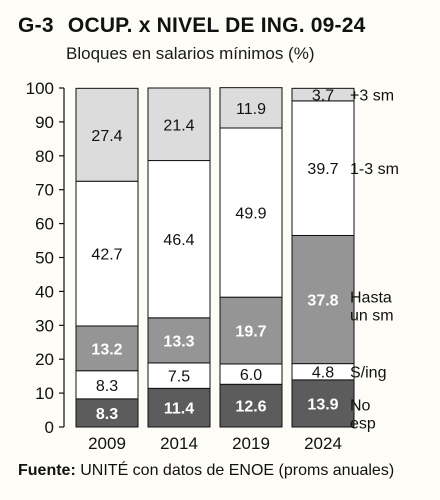 The width and height of the screenshot is (440, 500). I want to click on y-tick-label: 30, so click(44, 325).